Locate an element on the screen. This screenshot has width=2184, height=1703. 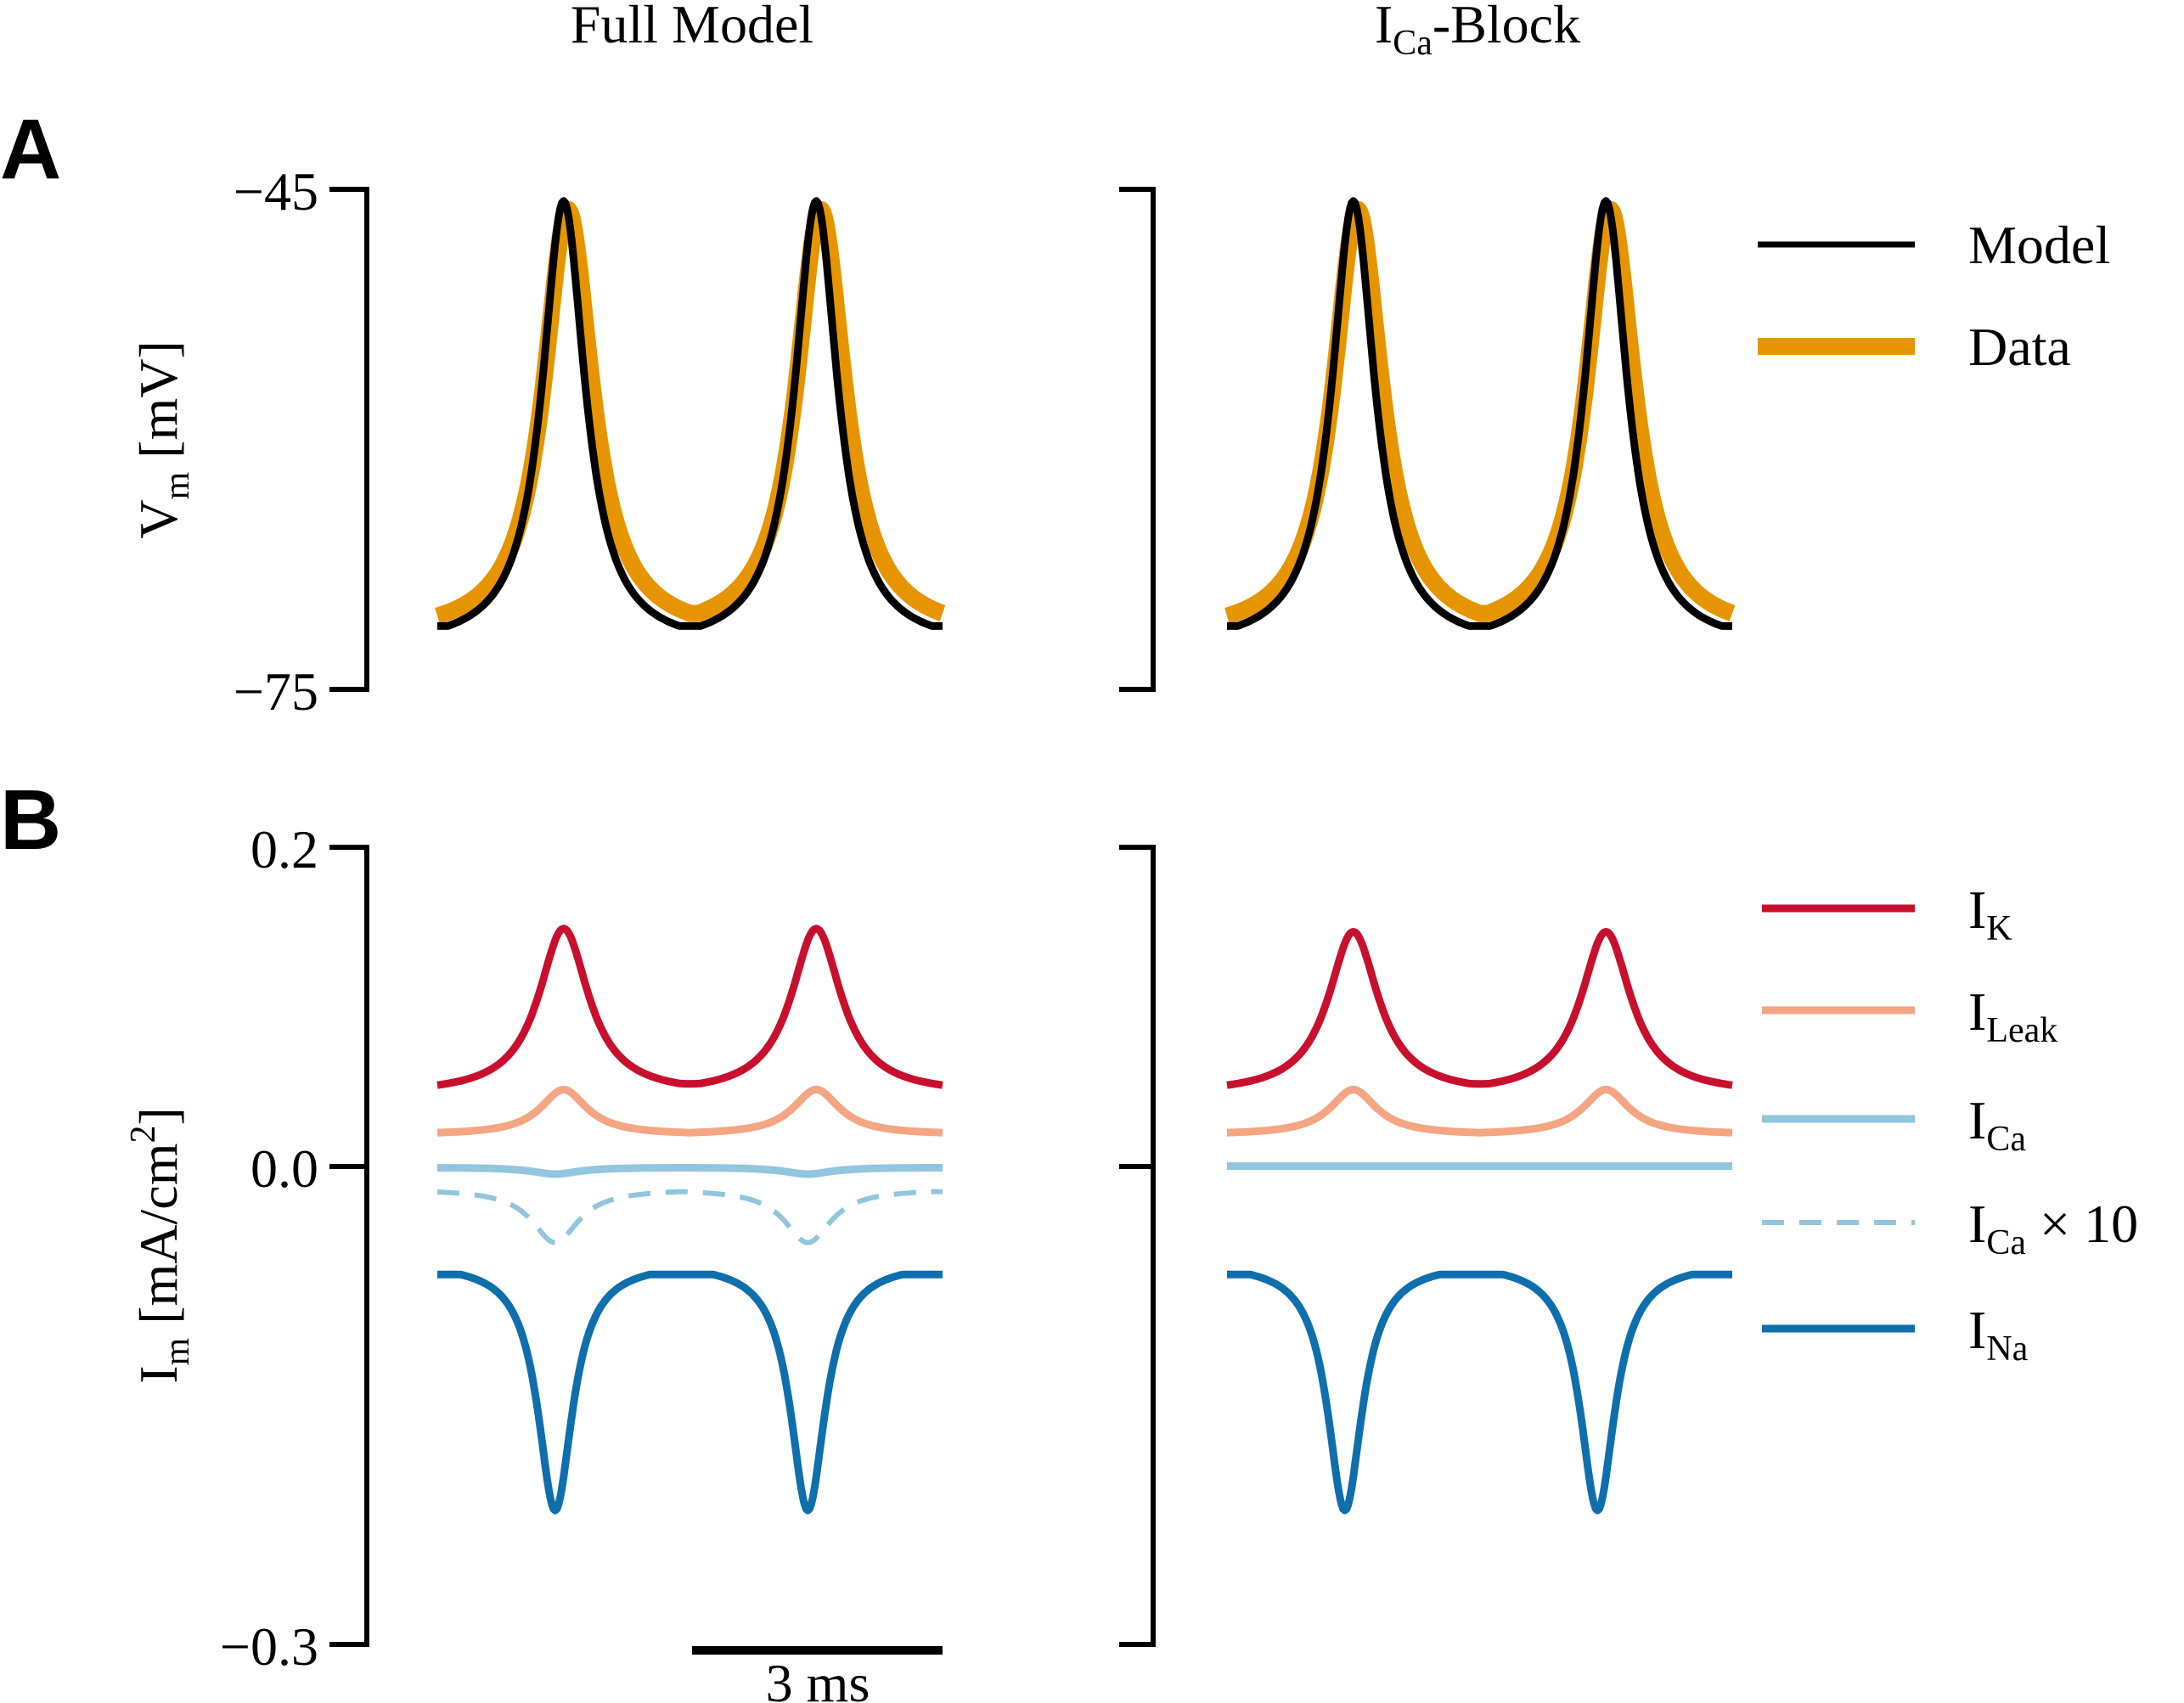
trace-ik-full is located at coordinates (690, 1007).